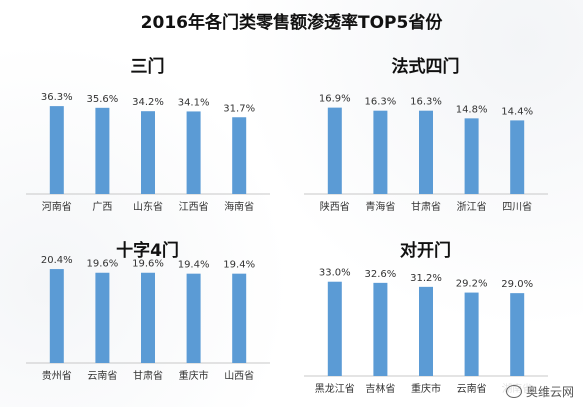 Image resolution: width=583 pixels, height=407 pixels. What do you see at coordinates (335, 99) in the screenshot?
I see `data-label: 16.9%` at bounding box center [335, 99].